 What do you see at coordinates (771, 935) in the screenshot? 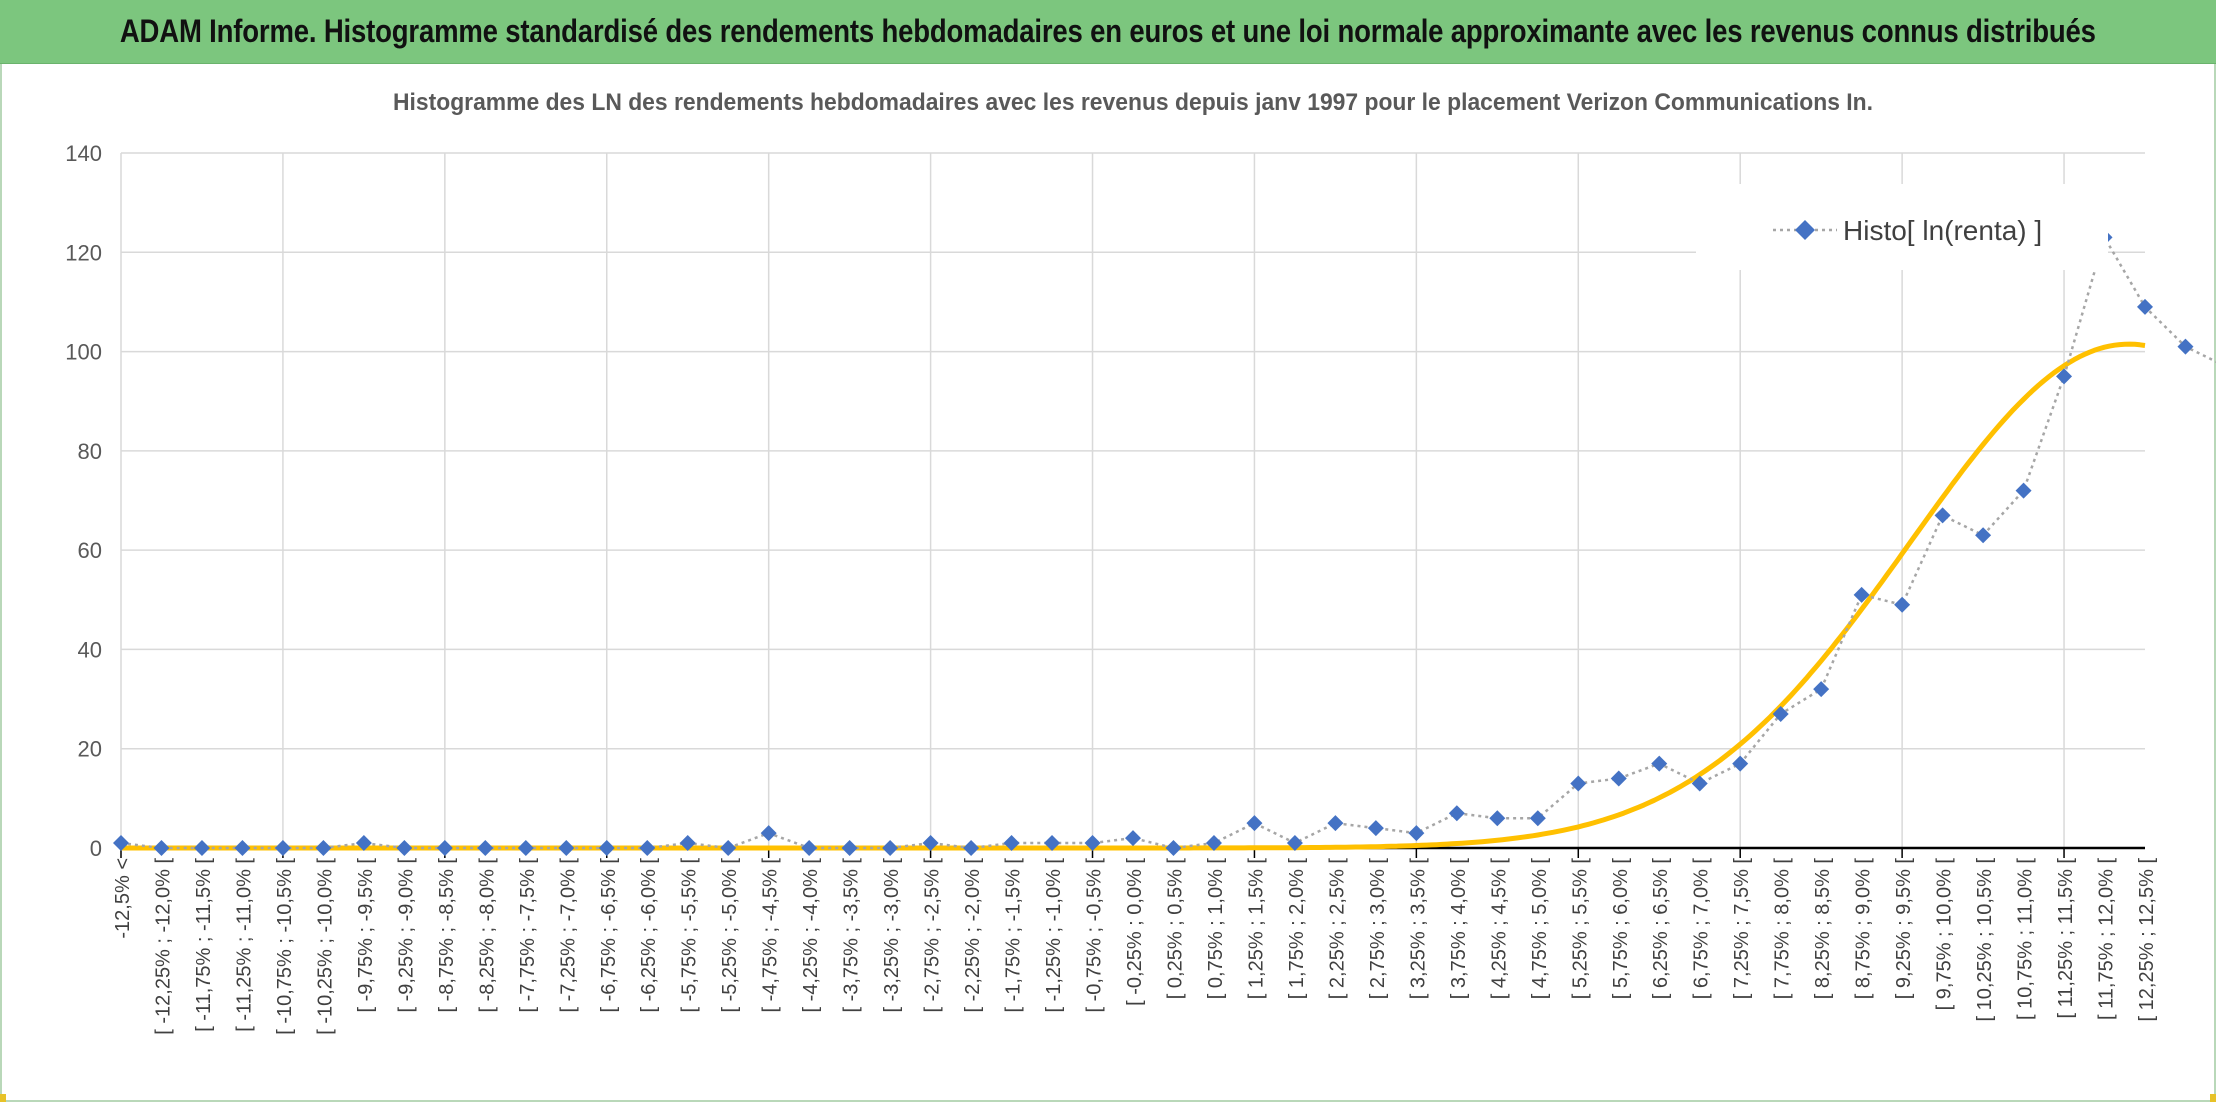
I see `x-tick-label: [ -4,75% ; -4,5% [` at bounding box center [771, 935].